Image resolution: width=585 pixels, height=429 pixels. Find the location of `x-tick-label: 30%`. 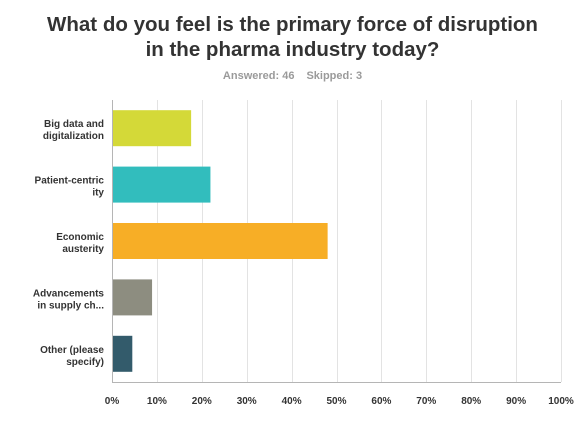

x-tick-label: 30% is located at coordinates (247, 401).